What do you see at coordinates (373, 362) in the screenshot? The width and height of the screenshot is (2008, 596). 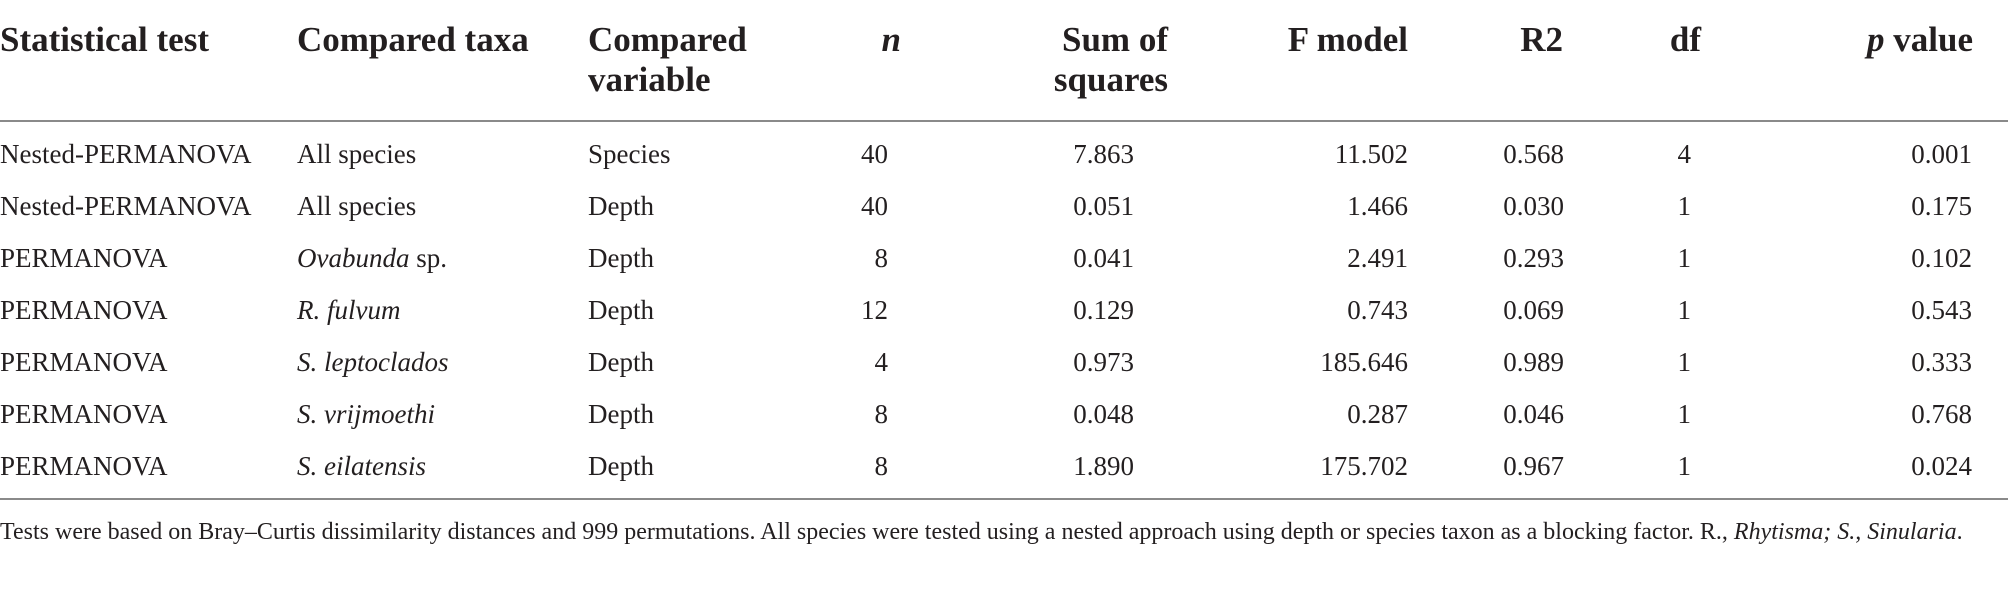 I see `taxa-italic: S. leptoclados` at bounding box center [373, 362].